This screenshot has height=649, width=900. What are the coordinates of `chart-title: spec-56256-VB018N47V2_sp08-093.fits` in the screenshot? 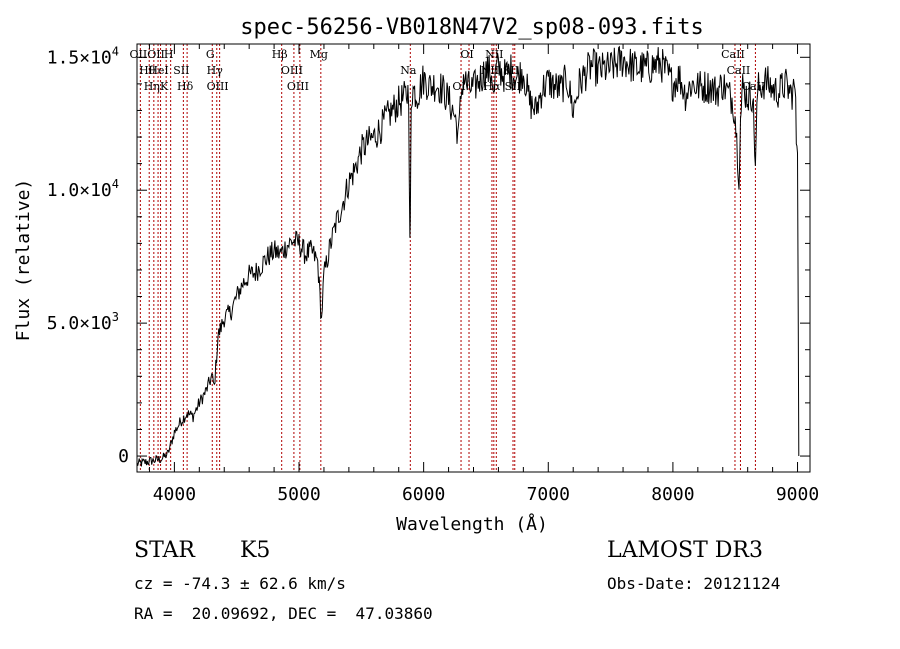 It's located at (472, 27).